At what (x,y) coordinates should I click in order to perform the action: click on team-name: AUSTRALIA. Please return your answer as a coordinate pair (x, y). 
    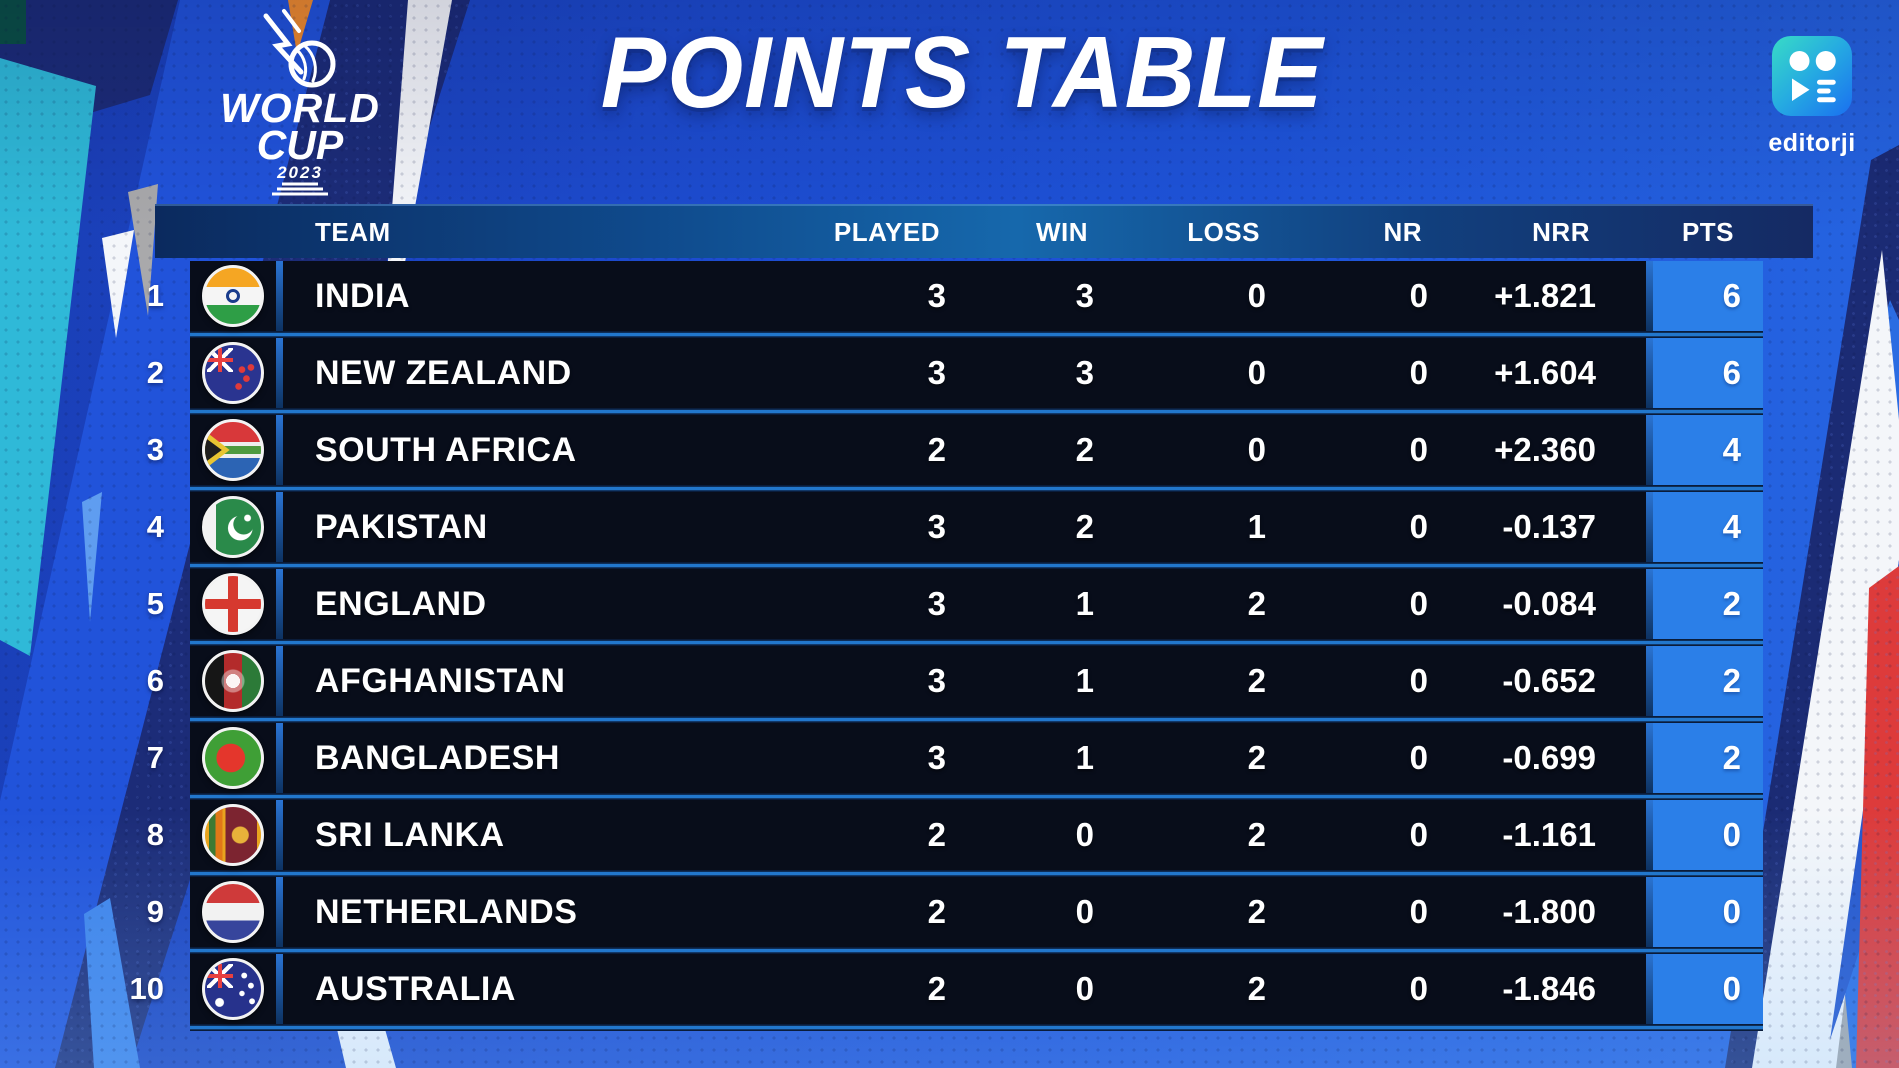
    Looking at the image, I should click on (415, 988).